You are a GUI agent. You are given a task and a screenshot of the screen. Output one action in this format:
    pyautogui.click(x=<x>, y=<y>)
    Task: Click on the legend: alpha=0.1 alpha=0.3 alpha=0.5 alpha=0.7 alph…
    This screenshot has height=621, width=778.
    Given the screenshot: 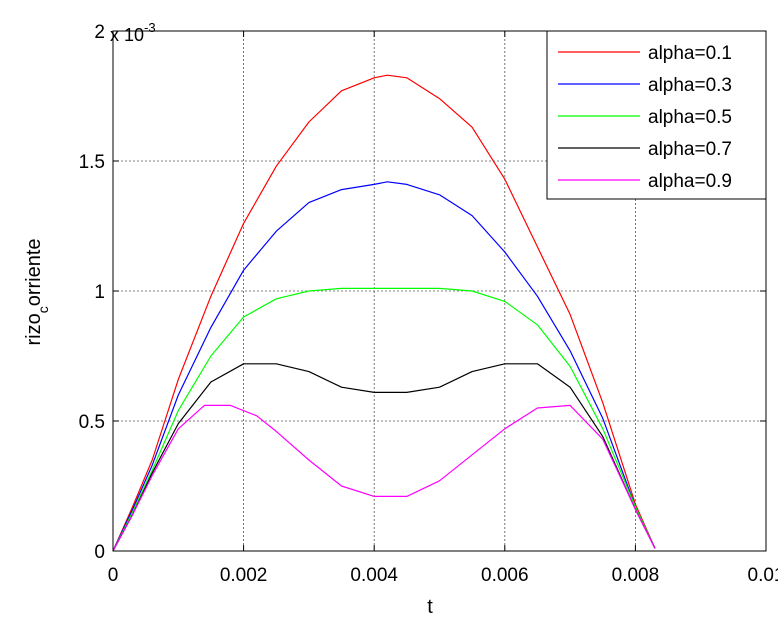 What is the action you would take?
    pyautogui.click(x=656, y=115)
    